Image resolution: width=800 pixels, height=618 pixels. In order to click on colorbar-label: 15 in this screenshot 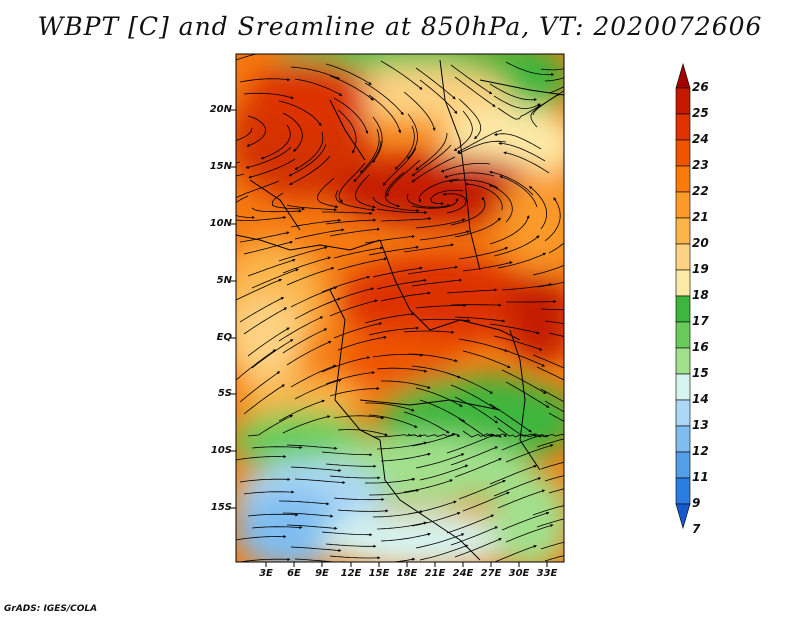, I will do `click(700, 373)`.